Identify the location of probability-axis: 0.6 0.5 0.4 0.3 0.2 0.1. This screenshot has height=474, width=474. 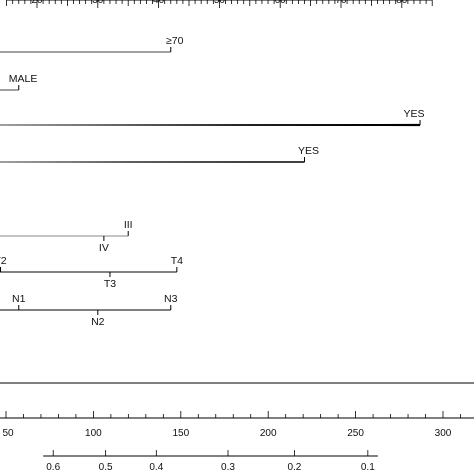
(210, 461).